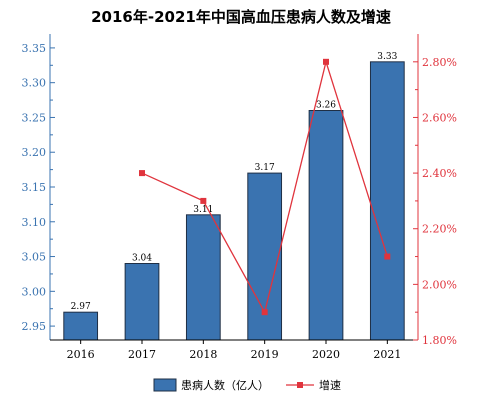 This screenshot has height=406, width=482. I want to click on data-label-2016: 2.97, so click(81, 307).